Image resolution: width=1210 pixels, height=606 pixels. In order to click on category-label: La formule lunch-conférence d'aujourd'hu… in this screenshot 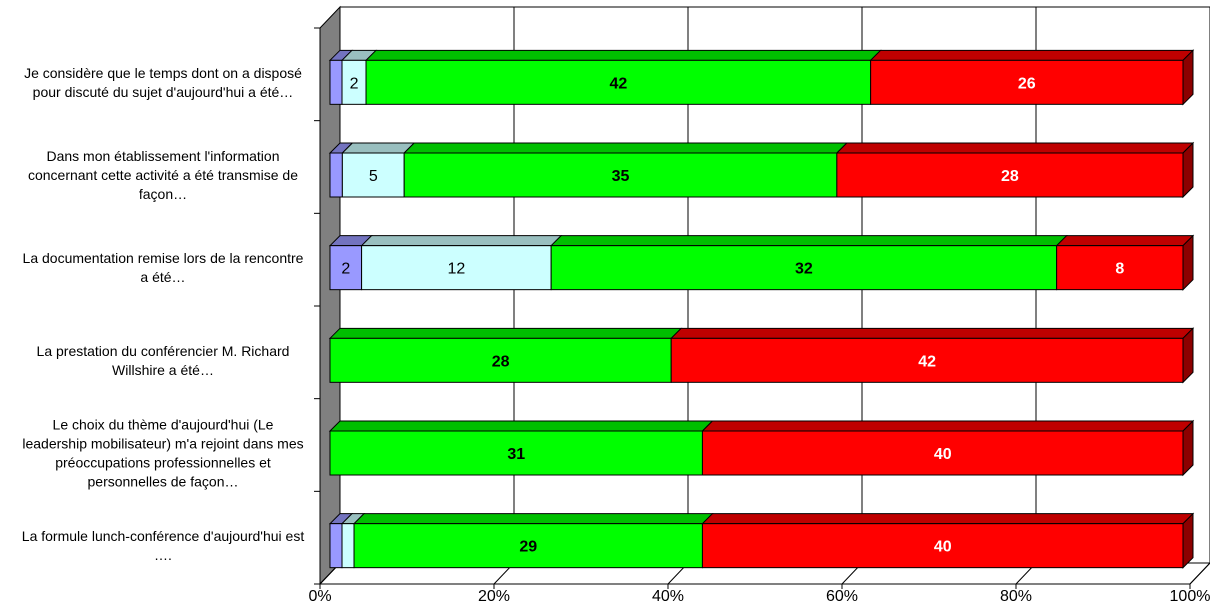, I will do `click(163, 536)`.